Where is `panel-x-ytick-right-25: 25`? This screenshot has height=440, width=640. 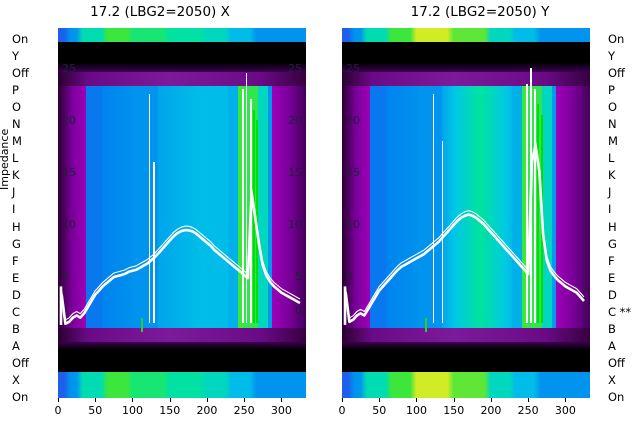
panel-x-ytick-right-25: 25 is located at coordinates (295, 68).